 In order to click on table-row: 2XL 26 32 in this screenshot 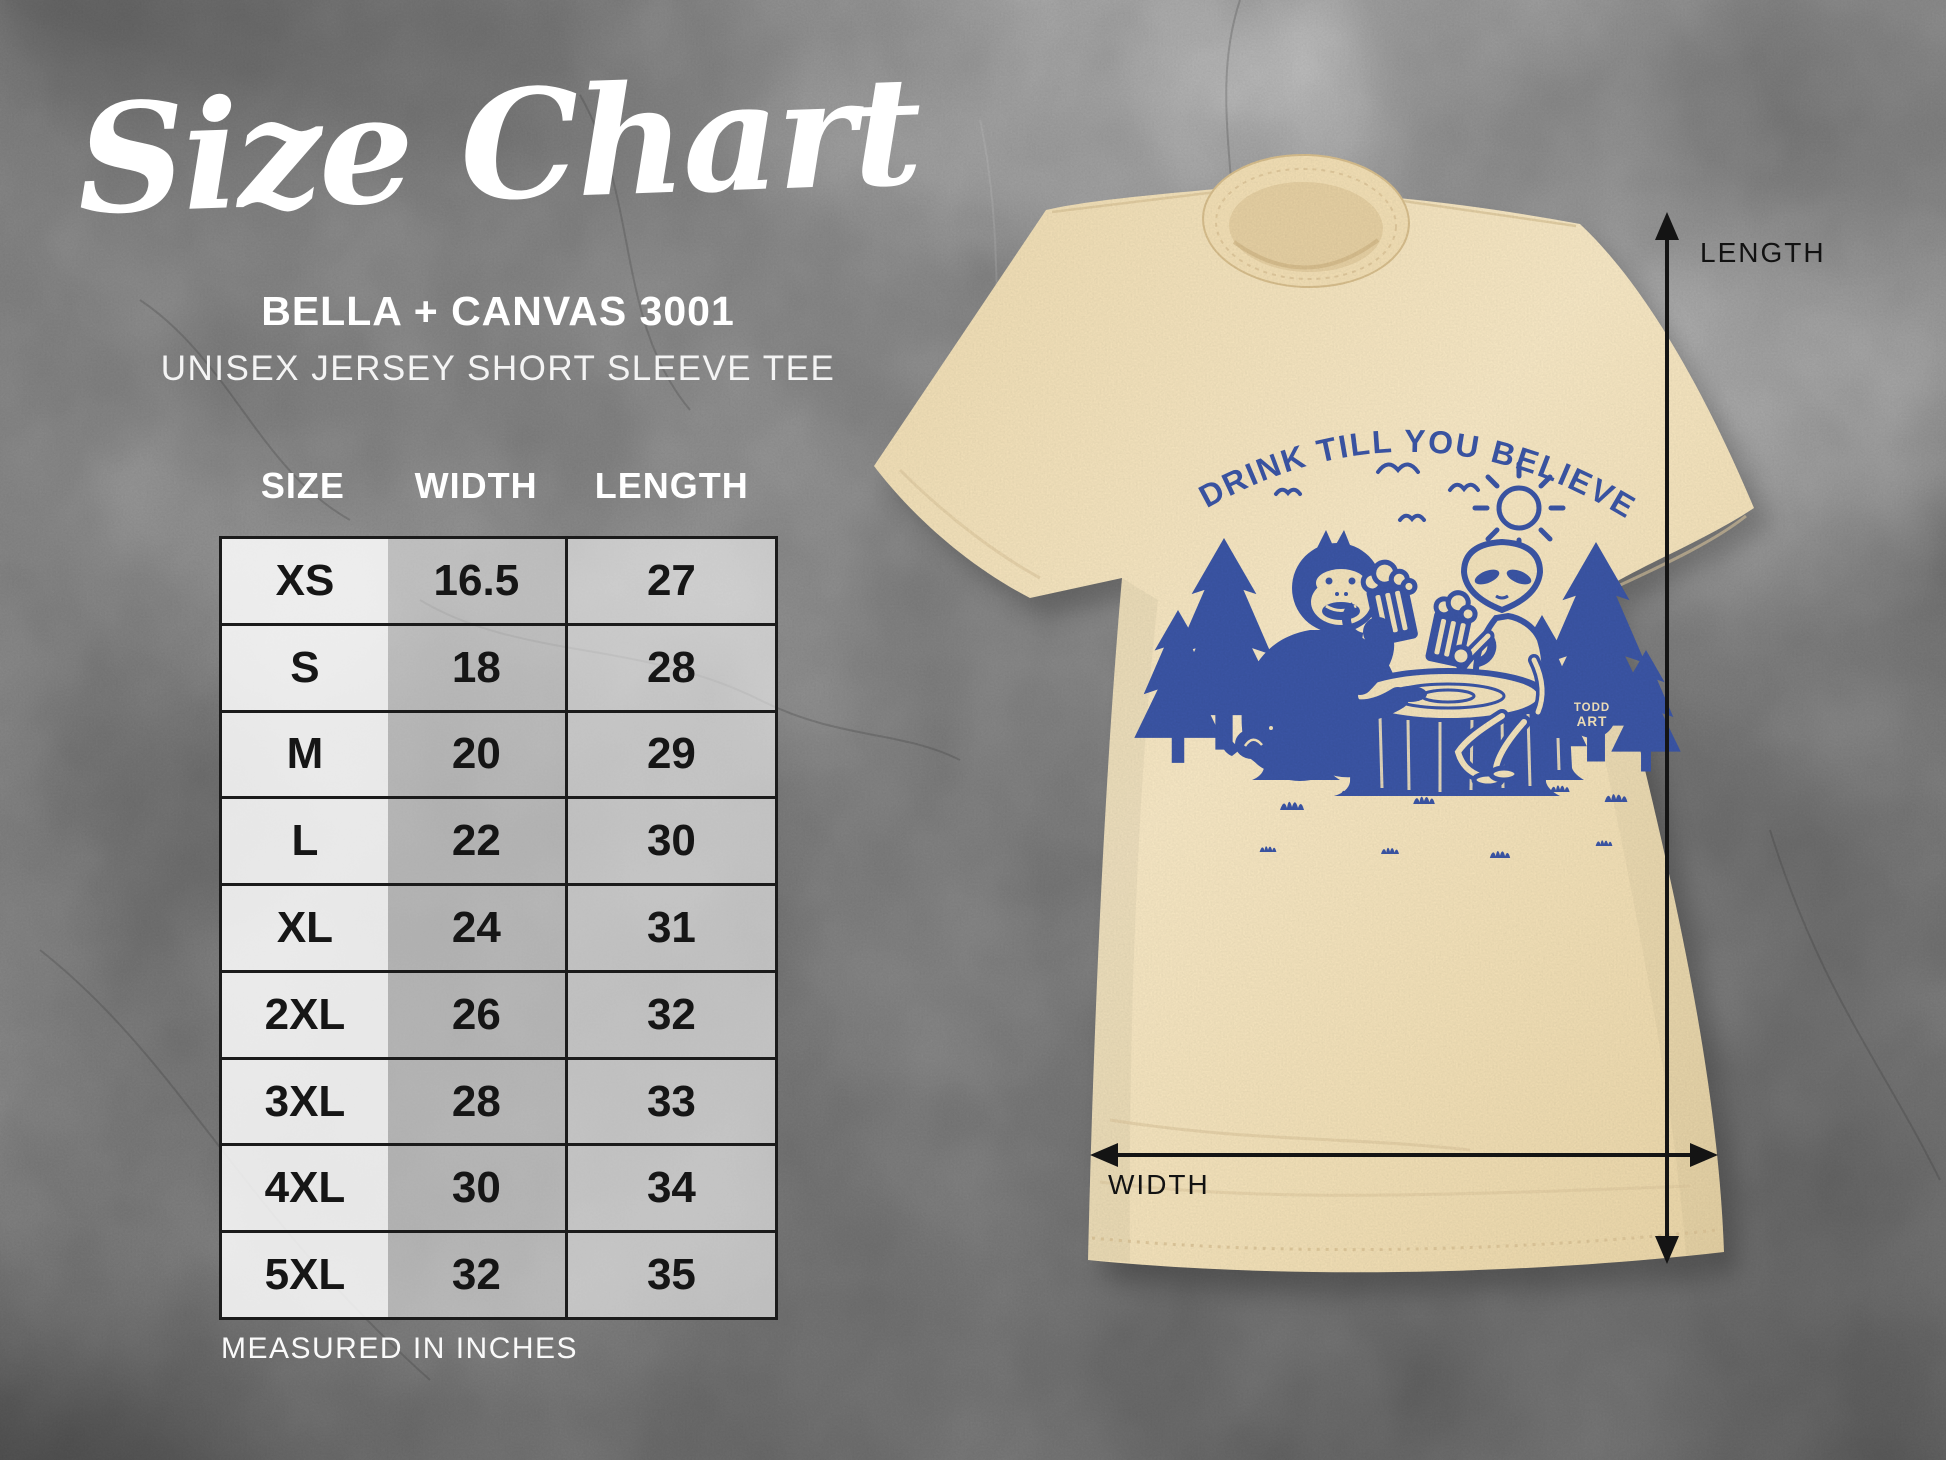, I will do `click(498, 1016)`.